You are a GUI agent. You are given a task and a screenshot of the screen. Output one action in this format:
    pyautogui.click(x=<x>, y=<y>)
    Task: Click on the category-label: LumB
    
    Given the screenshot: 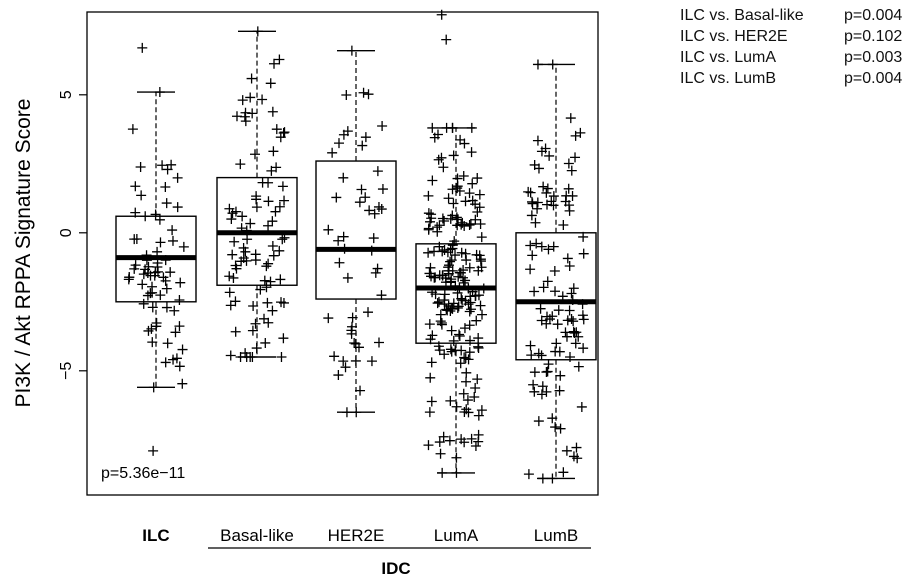 What is the action you would take?
    pyautogui.click(x=556, y=535)
    